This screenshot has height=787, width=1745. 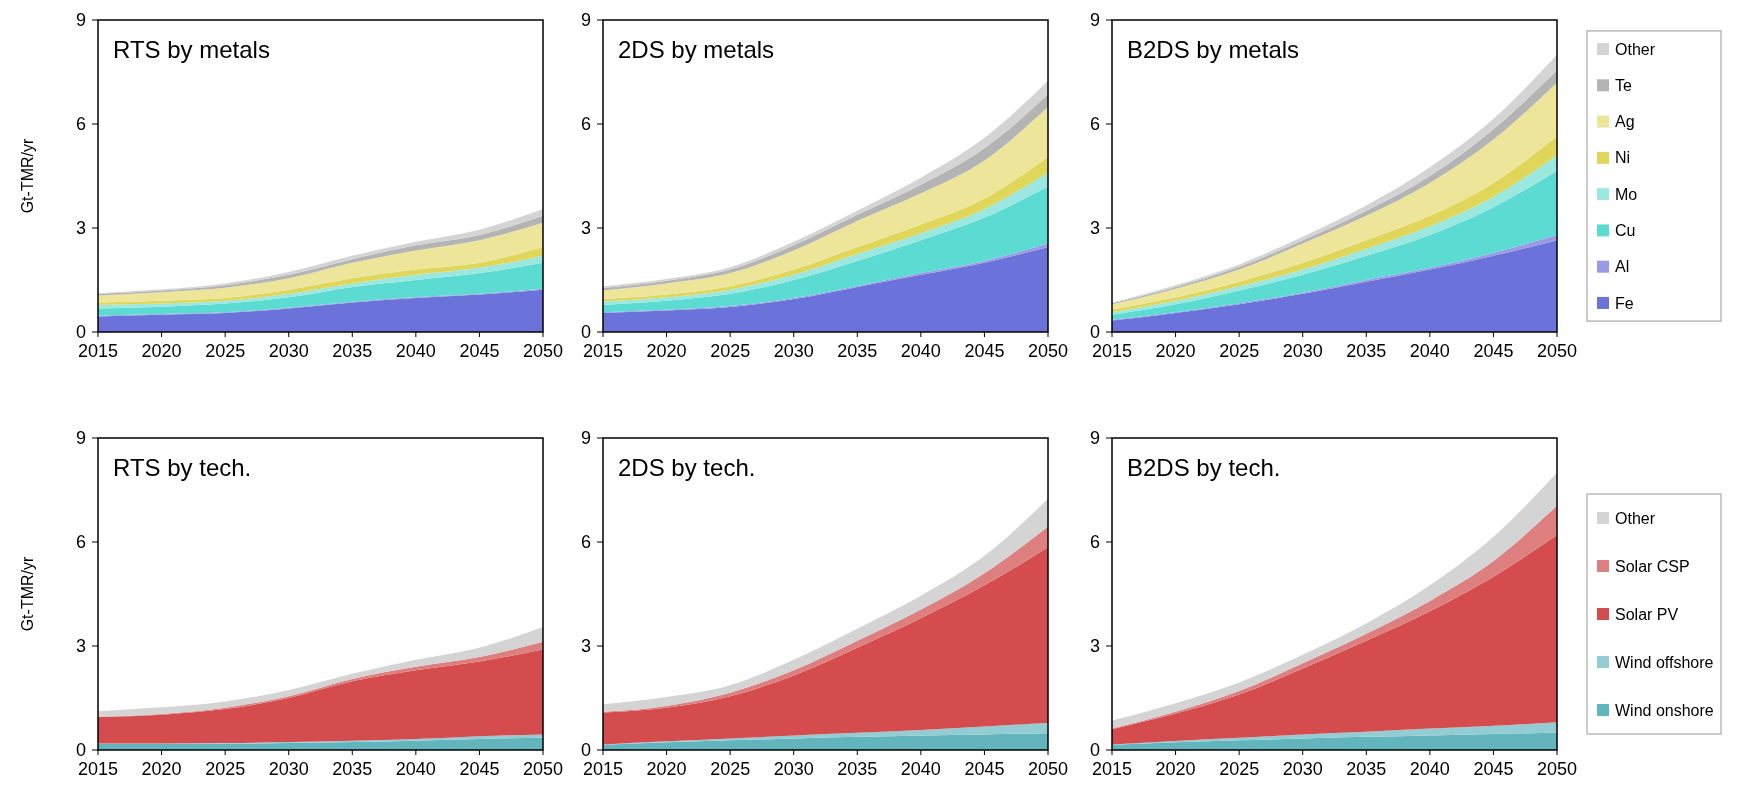 I want to click on text: 2DS by tech., so click(x=687, y=467).